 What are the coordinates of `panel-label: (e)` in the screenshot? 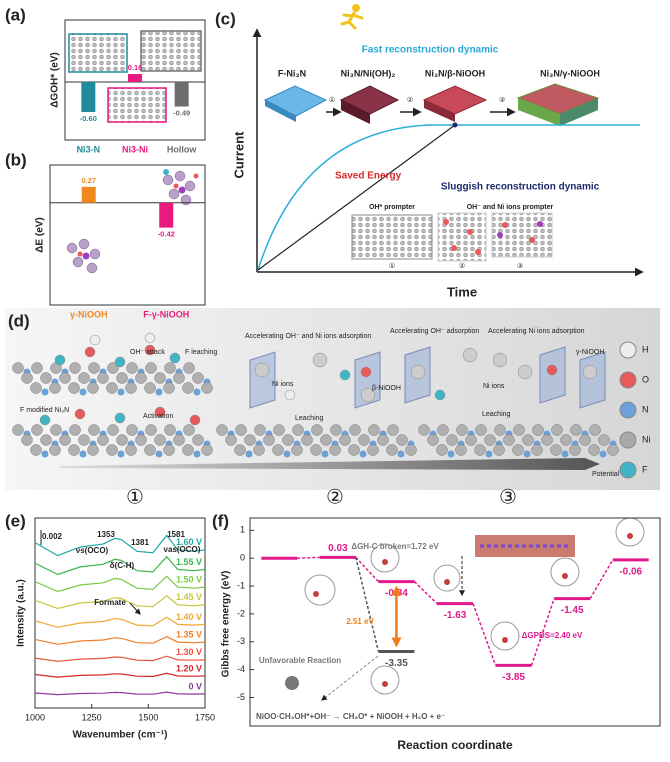 It's located at (15, 520).